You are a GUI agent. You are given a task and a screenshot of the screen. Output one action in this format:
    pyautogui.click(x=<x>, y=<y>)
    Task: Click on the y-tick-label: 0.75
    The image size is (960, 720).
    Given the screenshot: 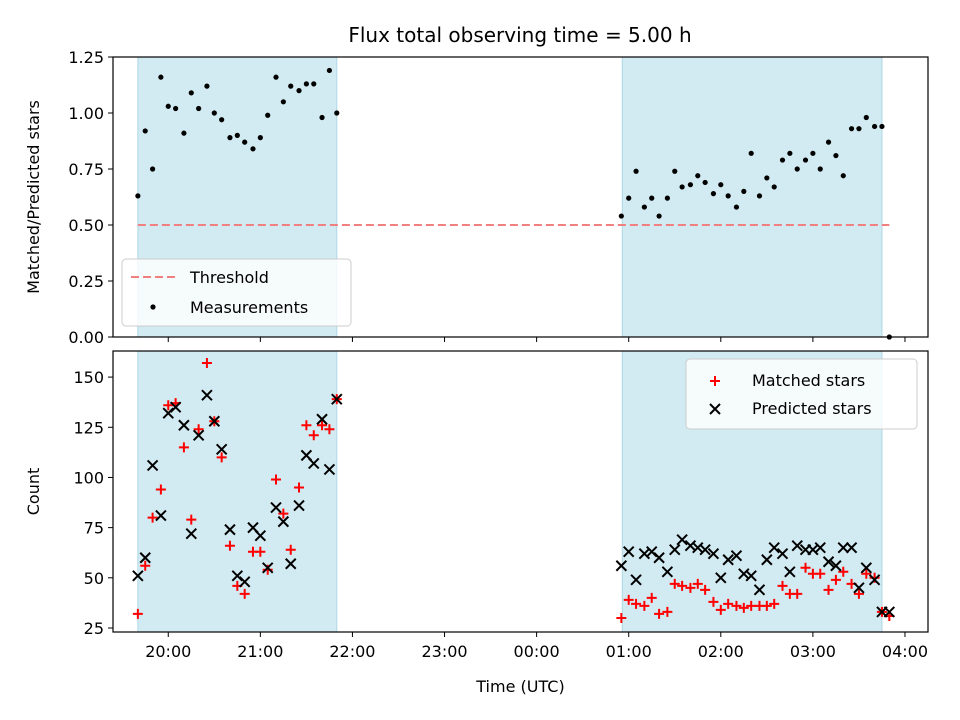 What is the action you would take?
    pyautogui.click(x=86, y=169)
    